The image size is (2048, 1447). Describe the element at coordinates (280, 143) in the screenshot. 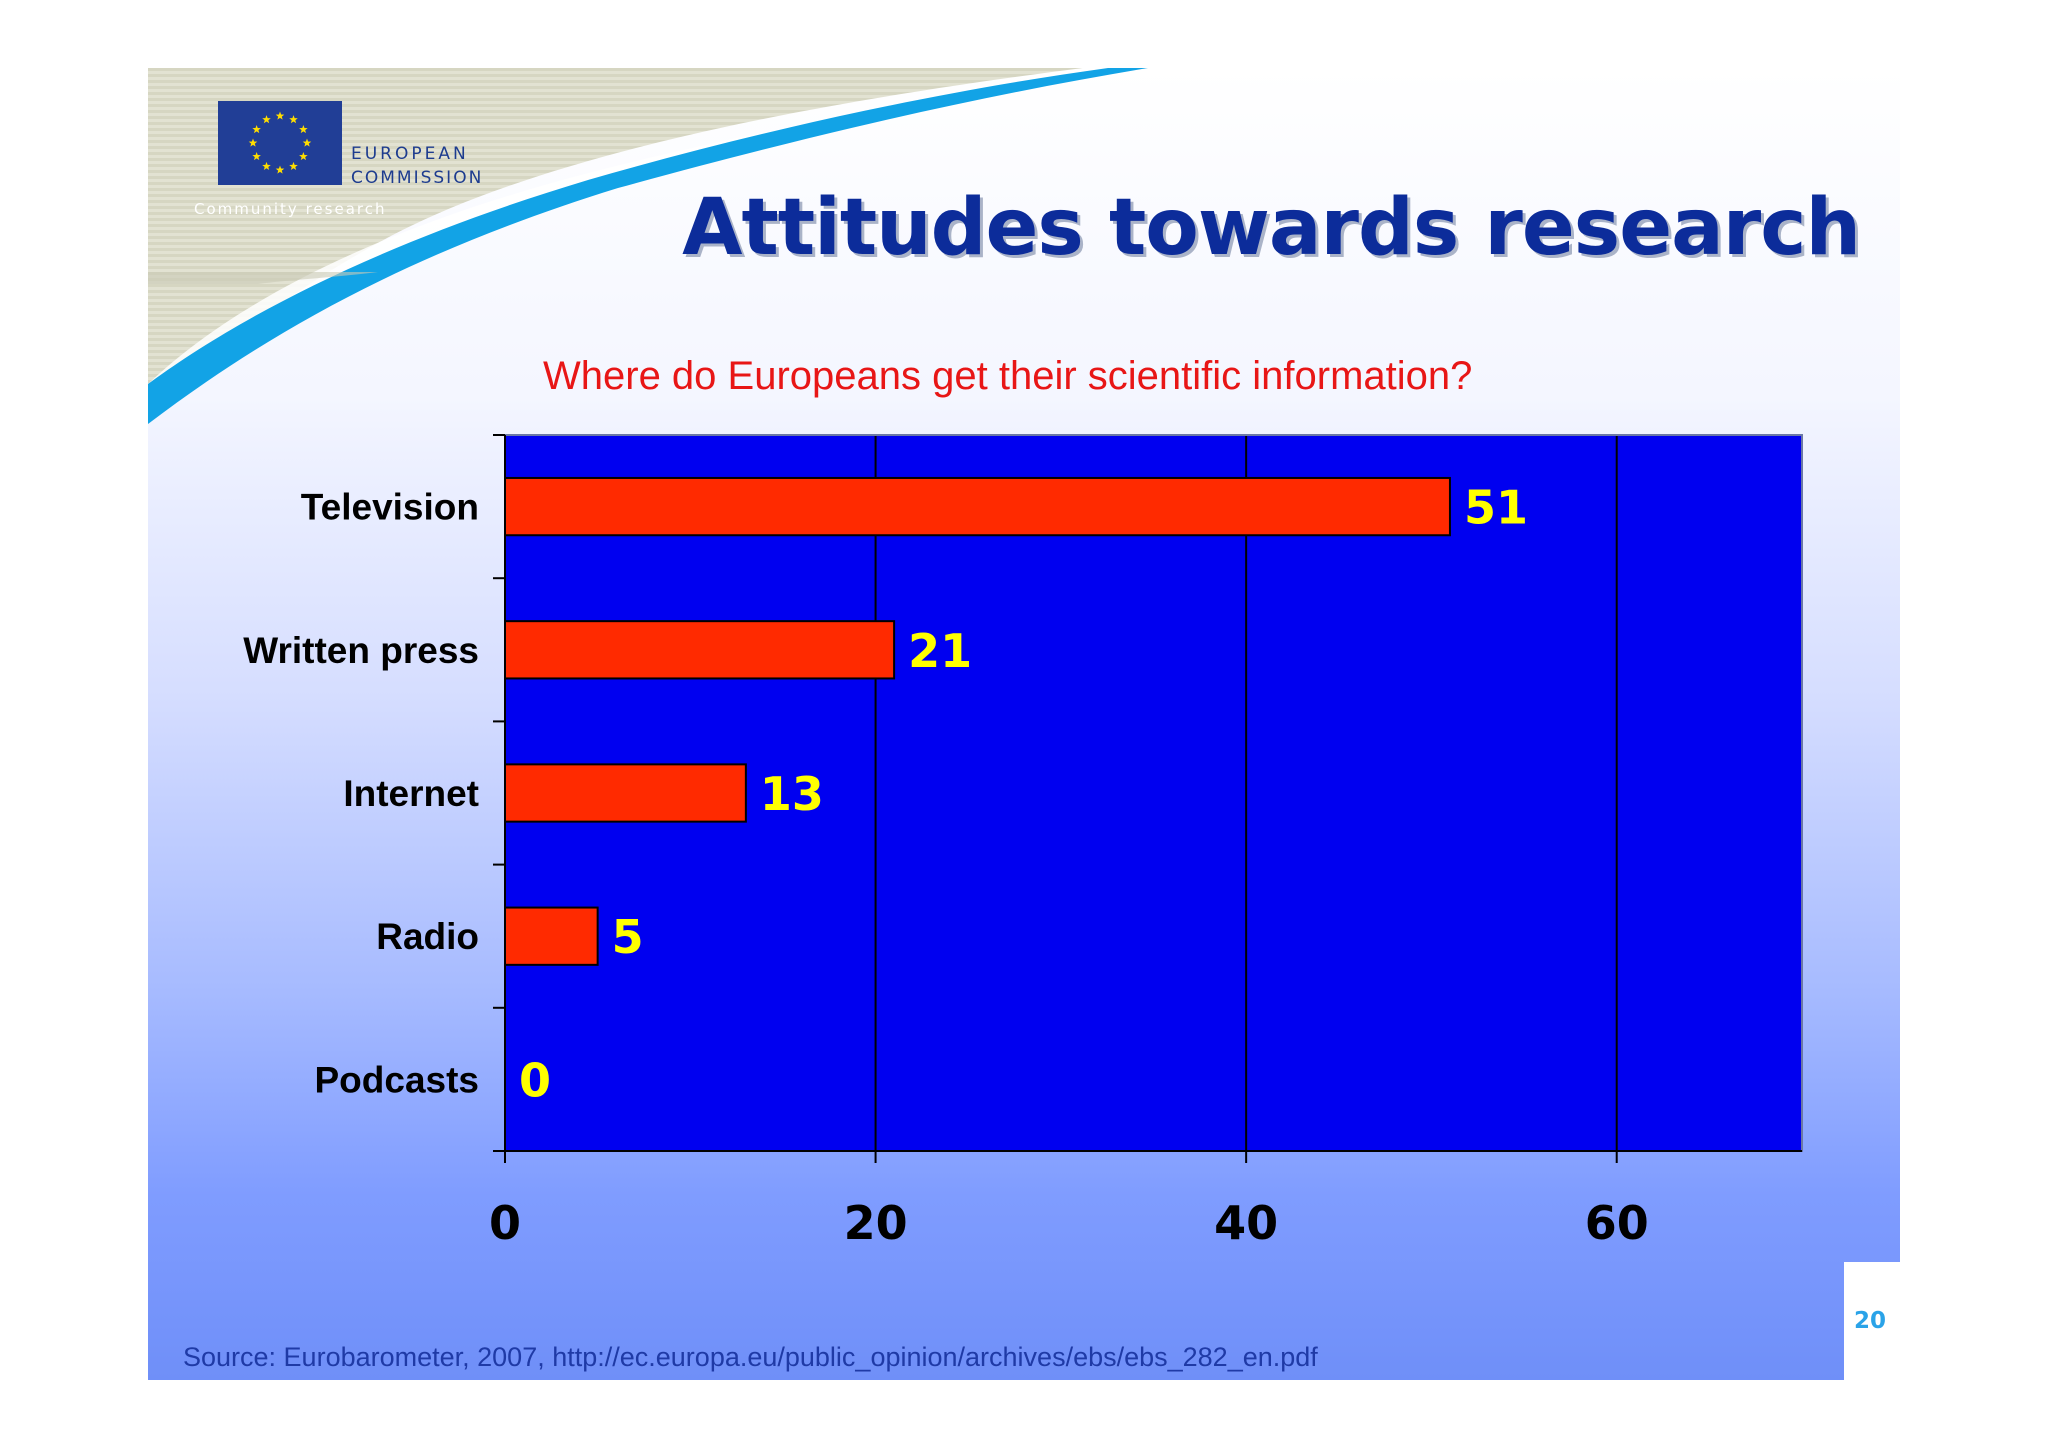

I see `eu-flag-logo` at that location.